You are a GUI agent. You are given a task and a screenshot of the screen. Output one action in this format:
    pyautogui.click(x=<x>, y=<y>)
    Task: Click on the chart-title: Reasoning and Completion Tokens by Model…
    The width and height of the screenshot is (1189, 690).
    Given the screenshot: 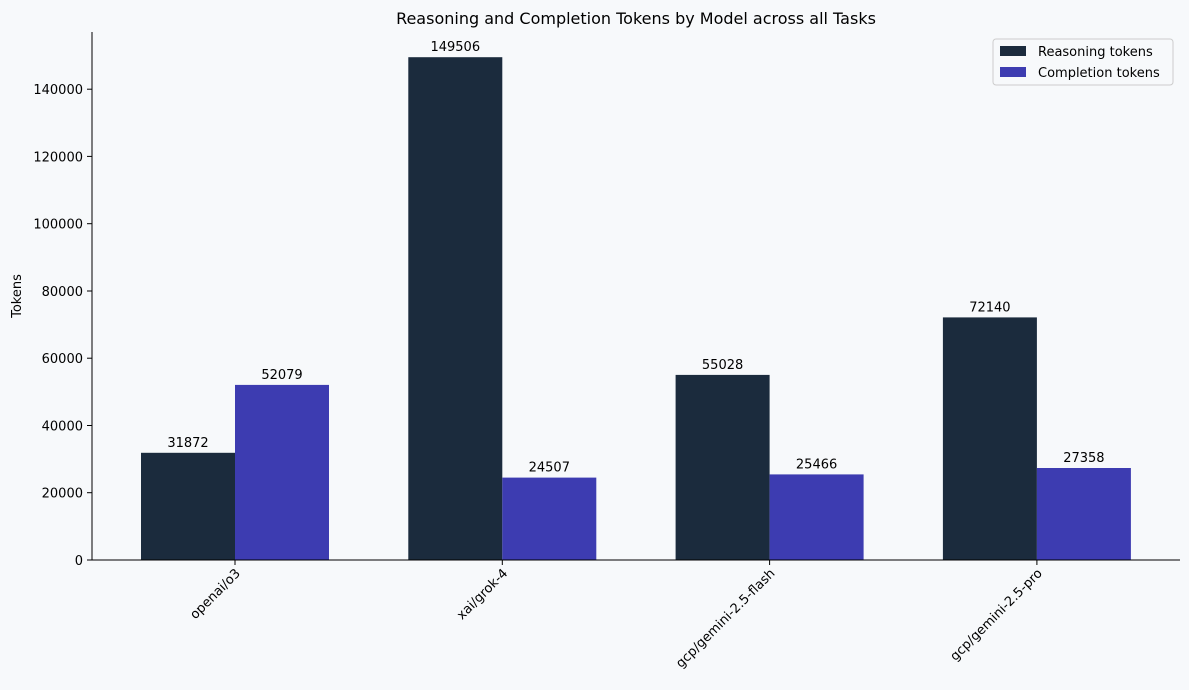 What is the action you would take?
    pyautogui.click(x=636, y=18)
    